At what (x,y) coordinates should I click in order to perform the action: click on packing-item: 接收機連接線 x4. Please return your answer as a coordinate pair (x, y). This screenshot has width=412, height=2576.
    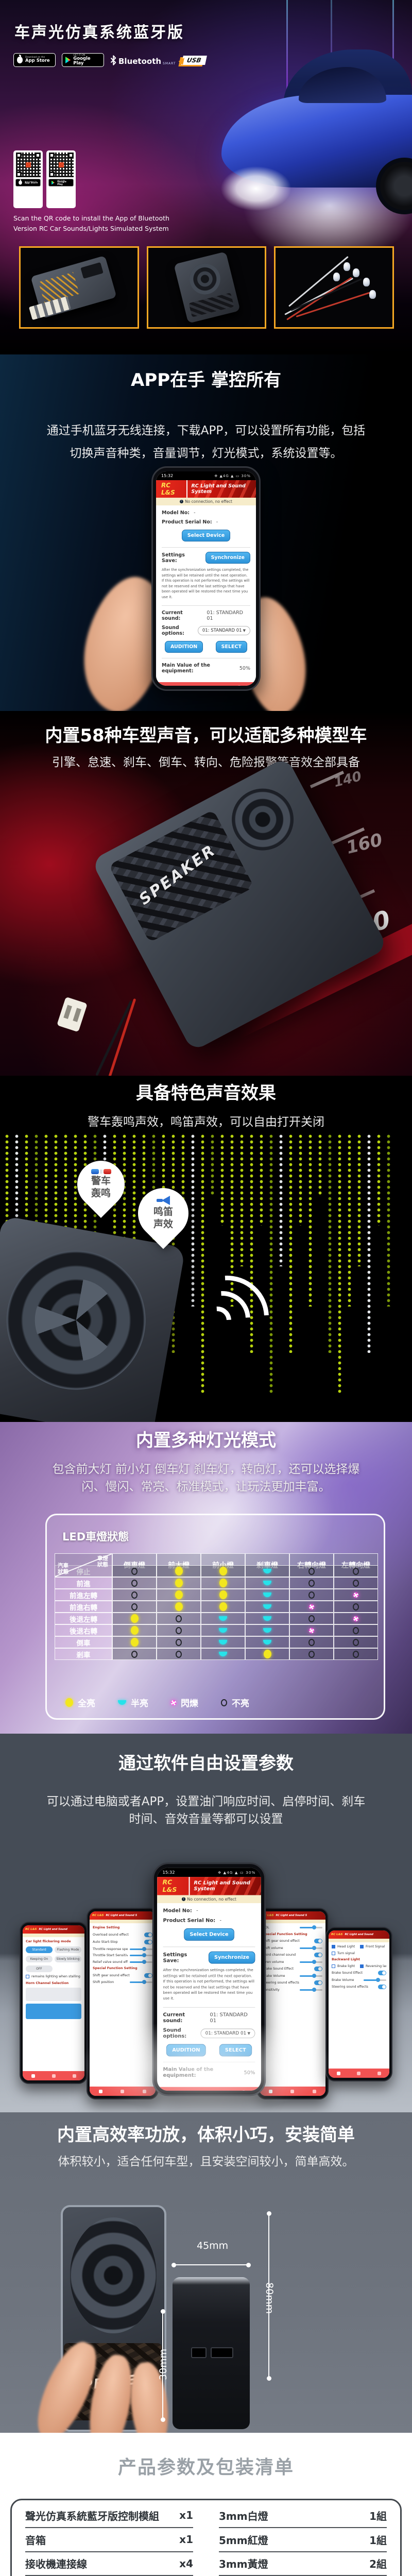
    Looking at the image, I should click on (109, 2563).